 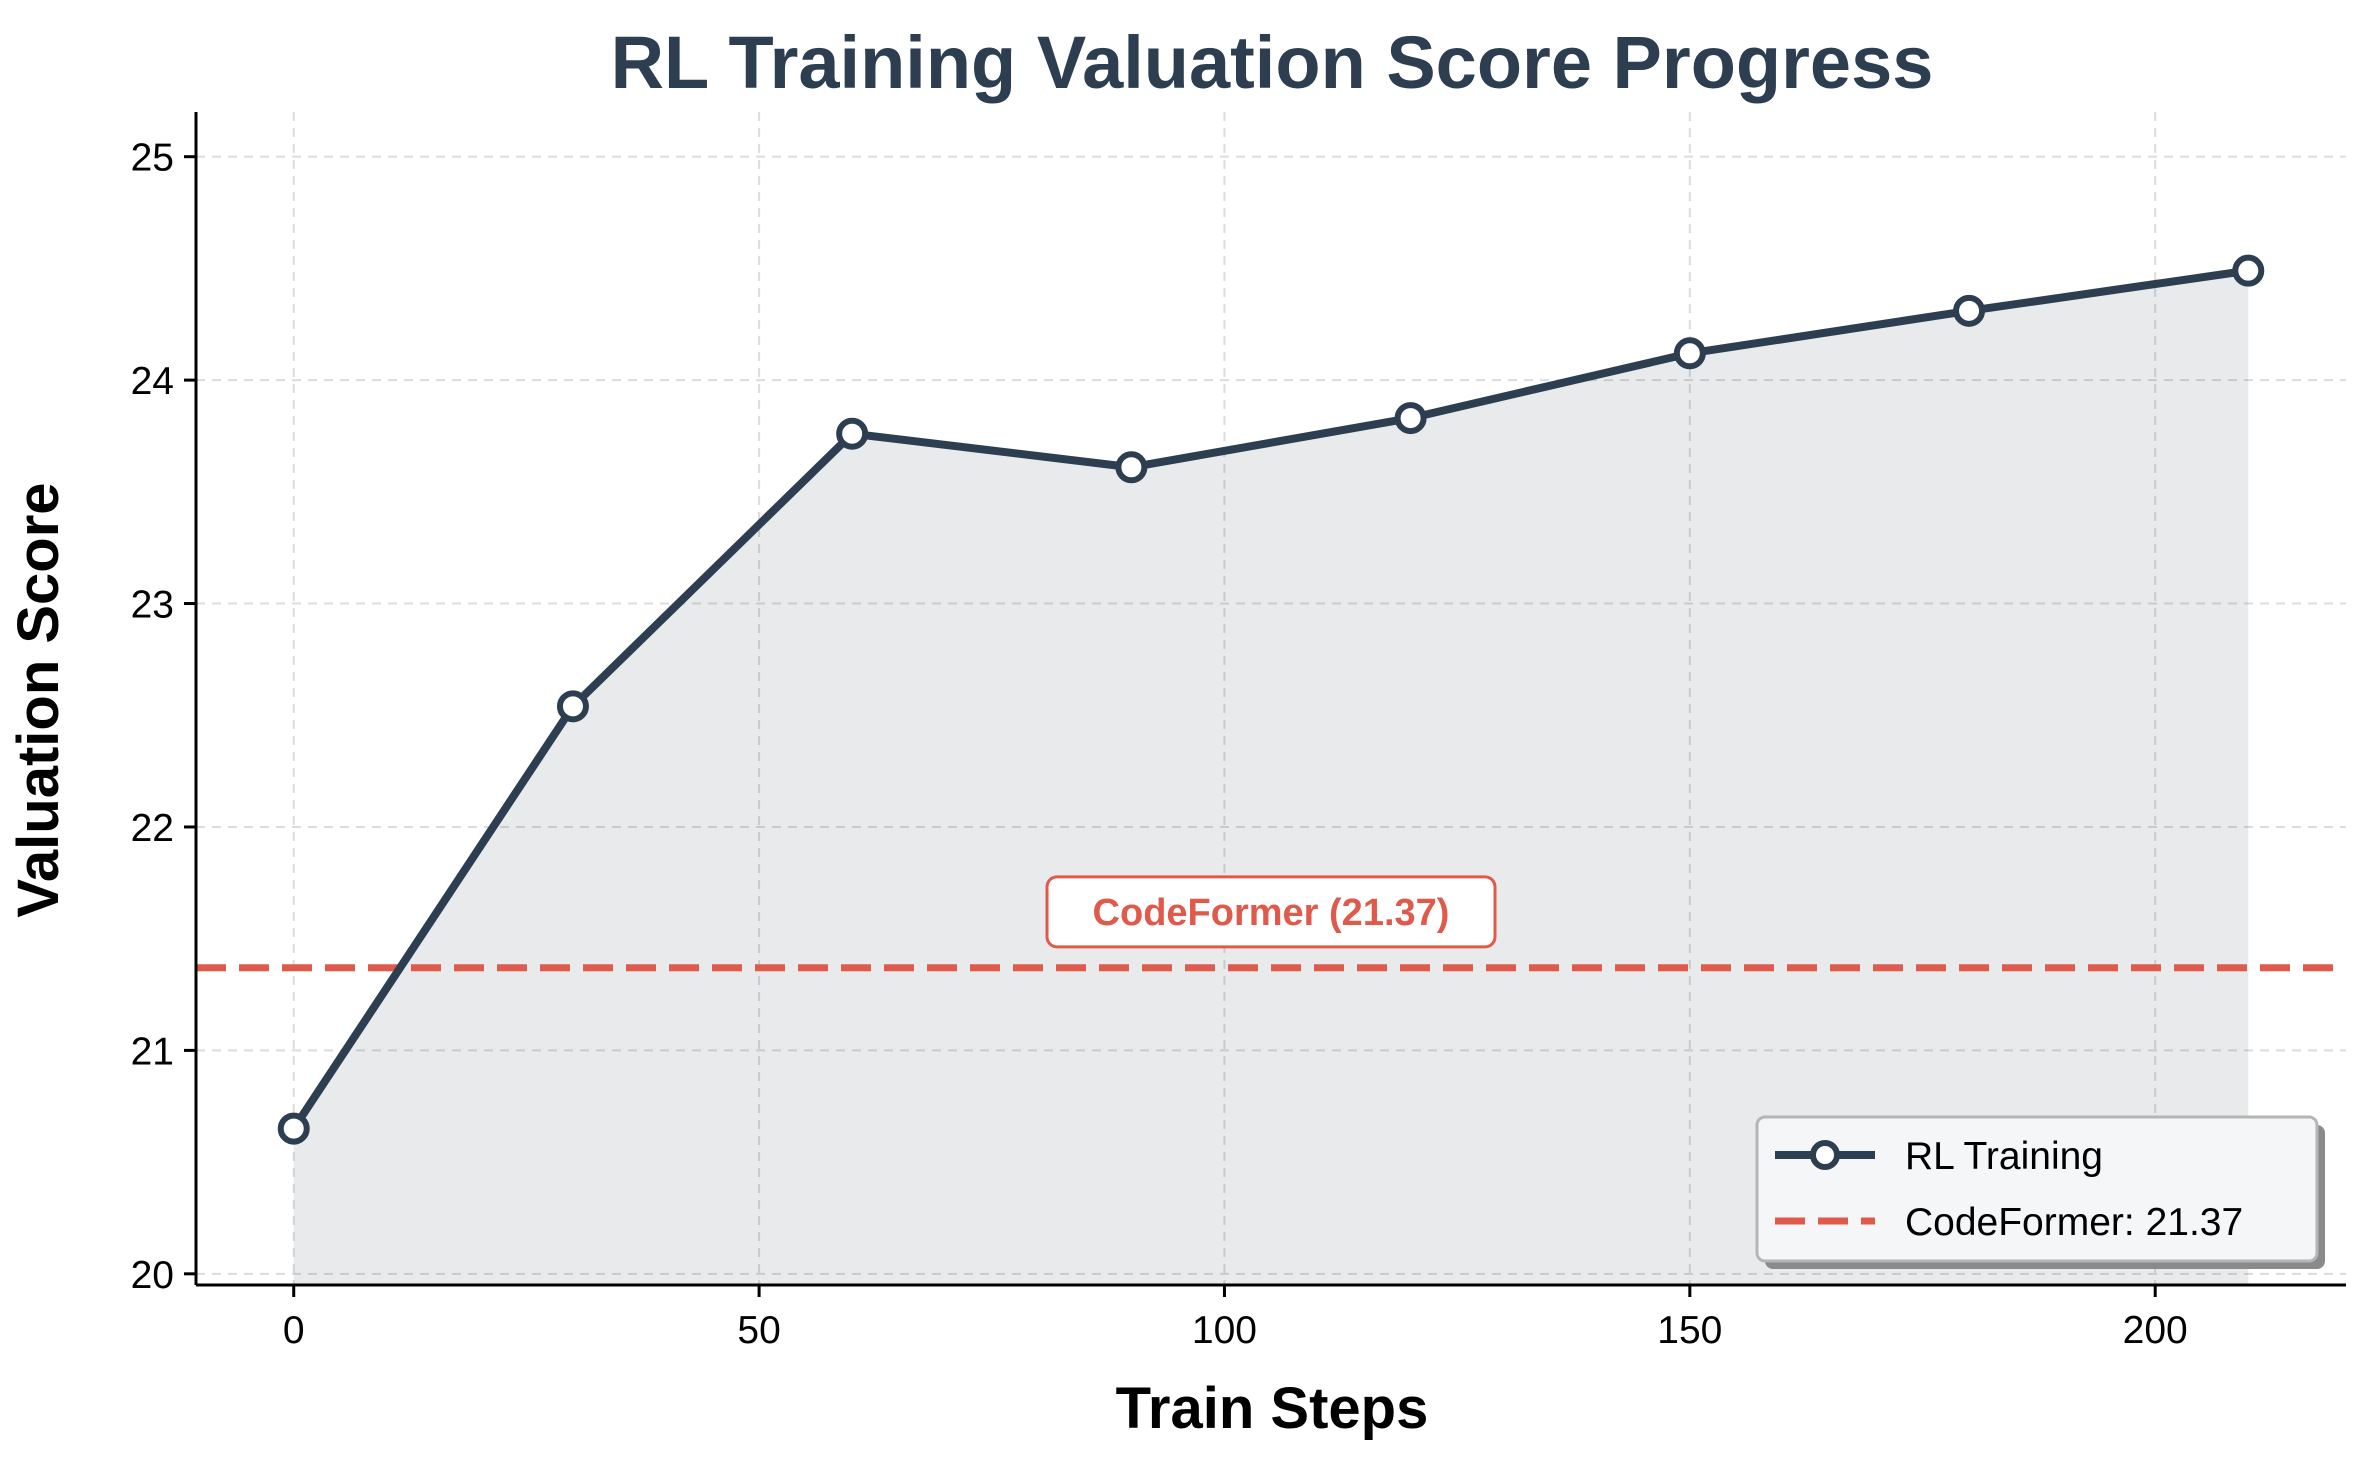 I want to click on legend-label-rl-training: RL Training, so click(x=2004, y=1156).